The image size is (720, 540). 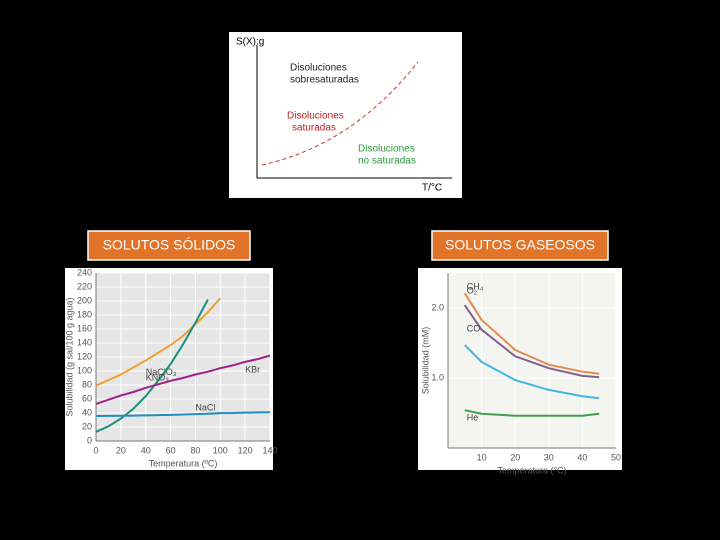 What do you see at coordinates (84, 342) in the screenshot?
I see `y-tick-label: 140` at bounding box center [84, 342].